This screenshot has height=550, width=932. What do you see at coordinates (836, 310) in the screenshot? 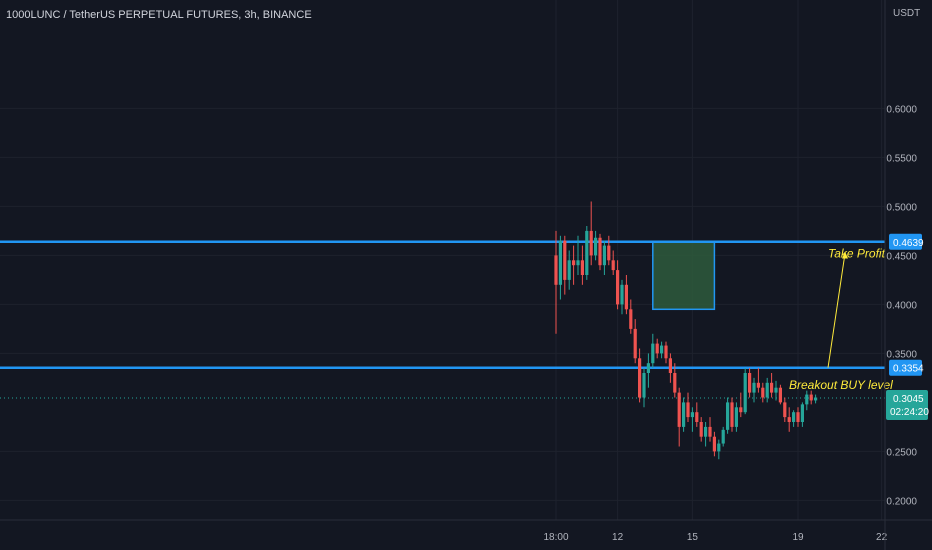
I see `annotation-arrow` at bounding box center [836, 310].